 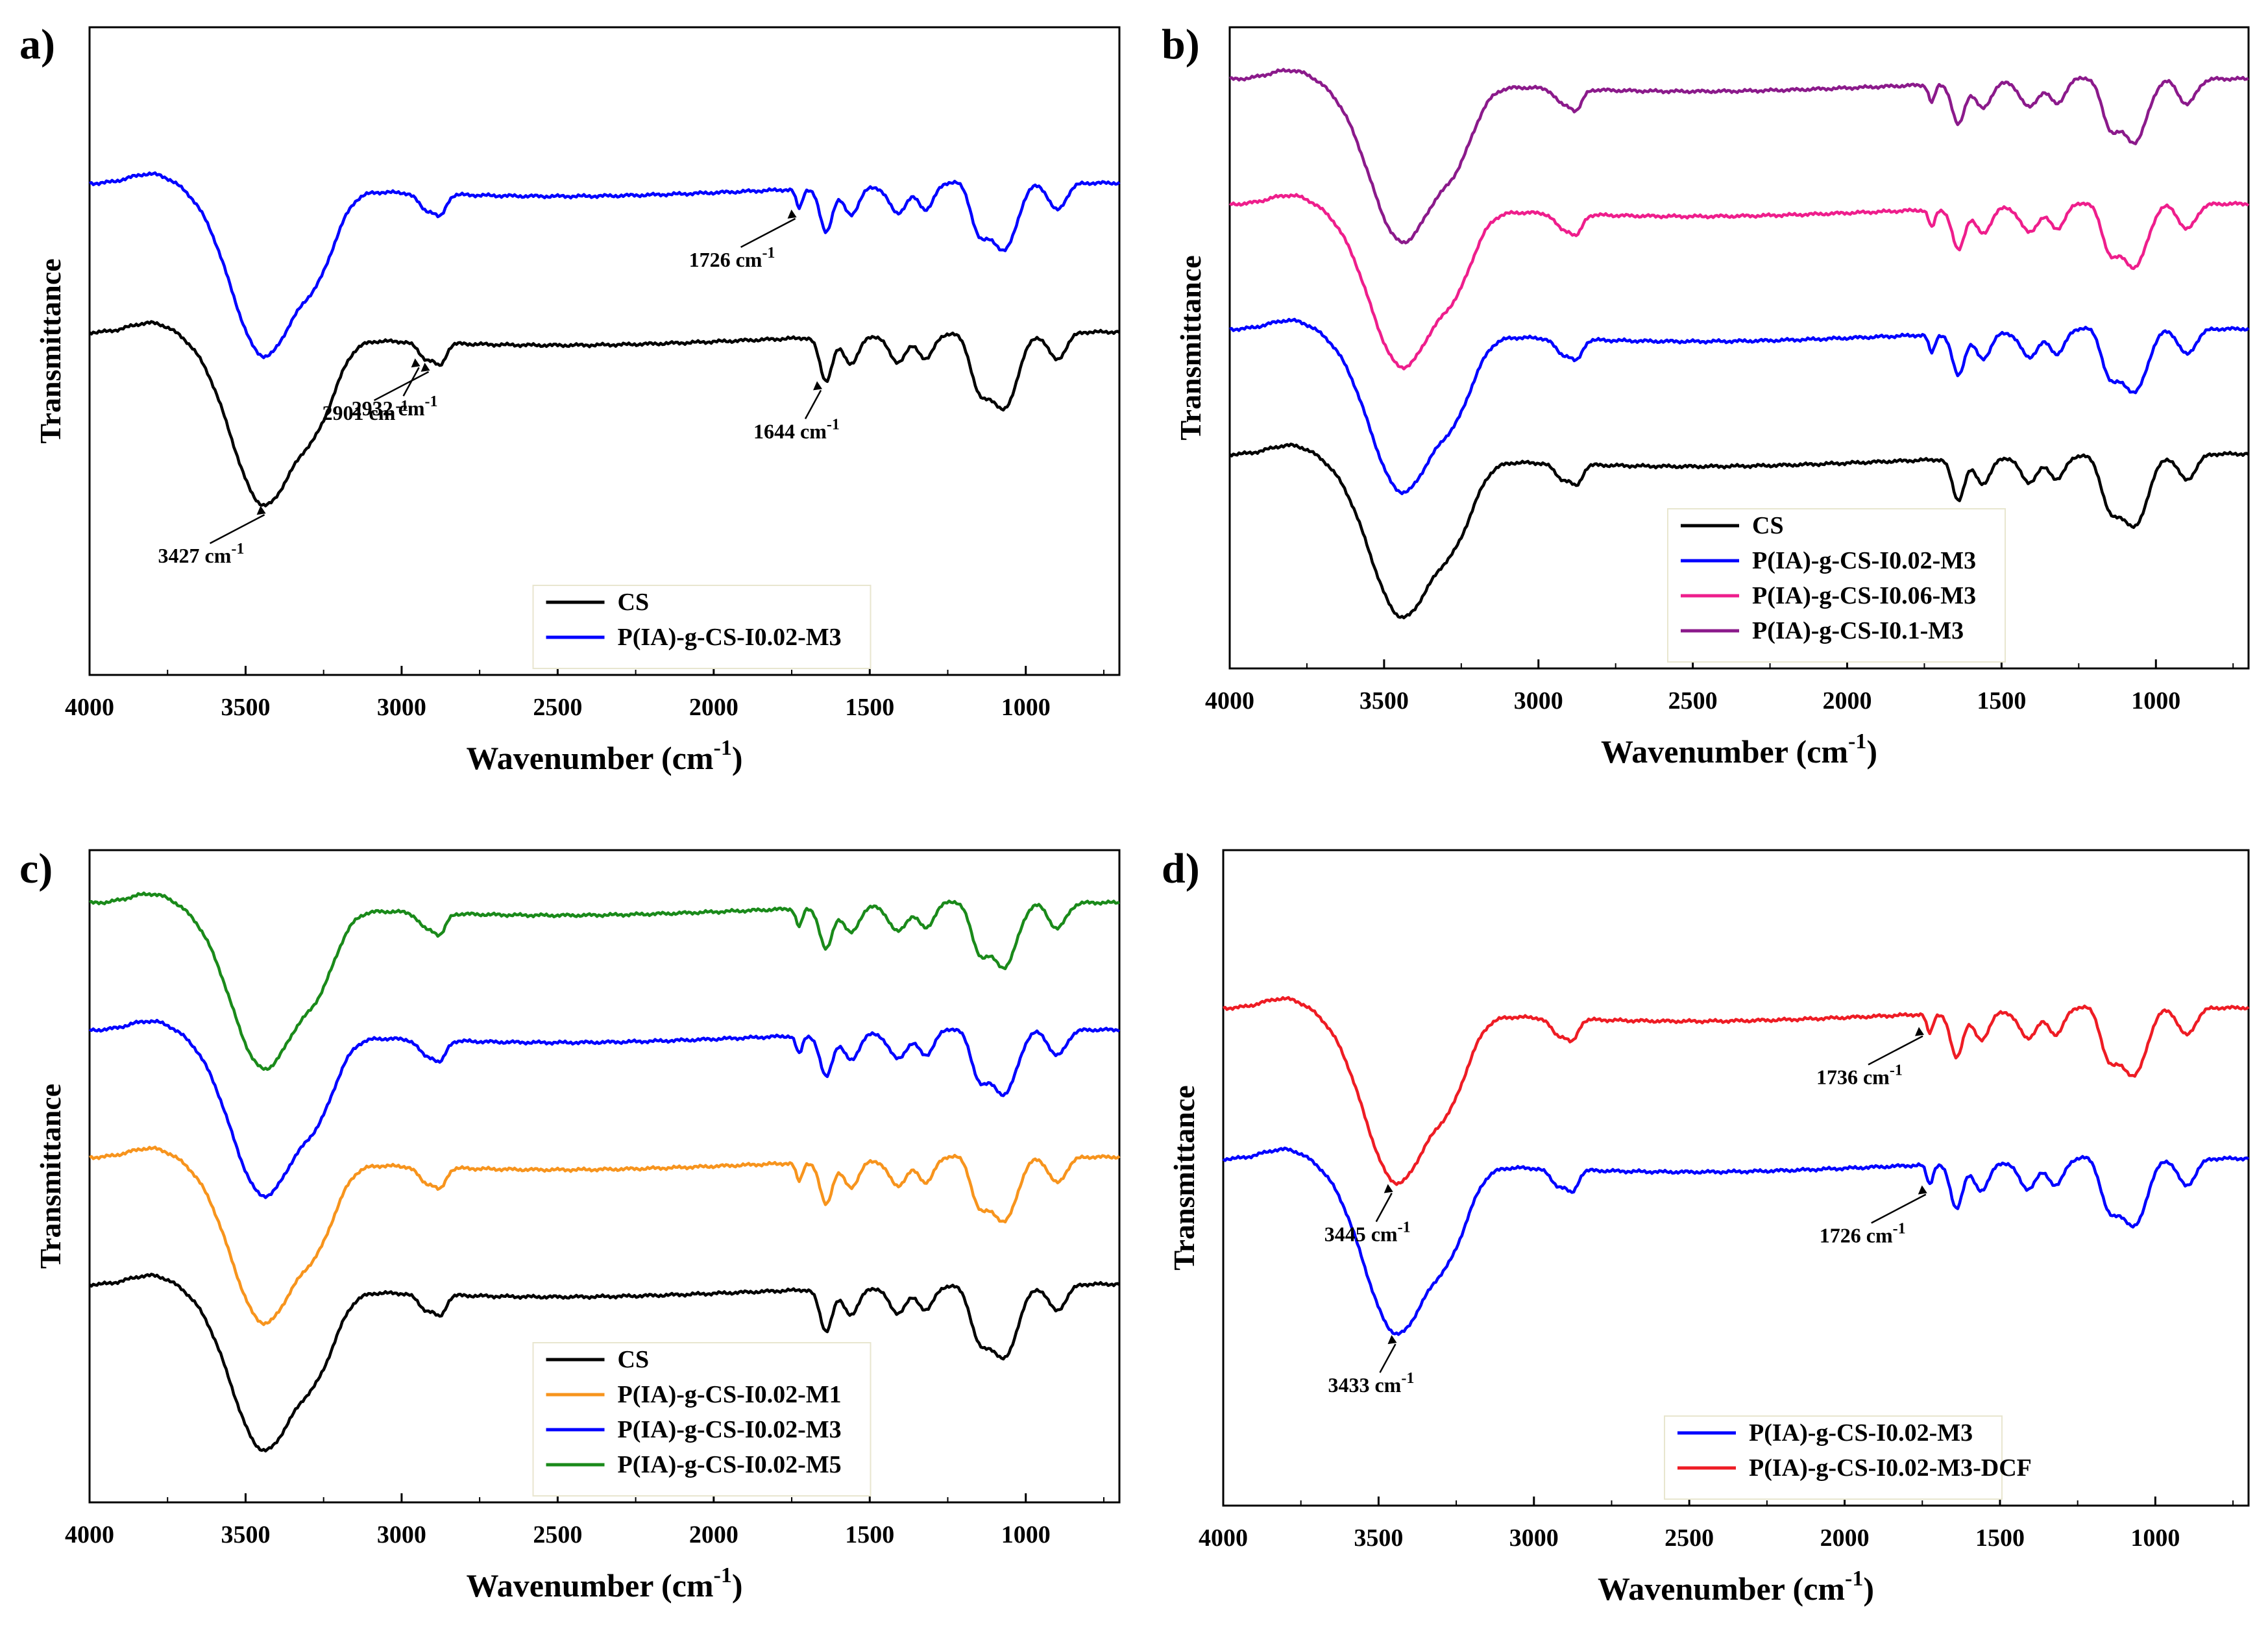 I want to click on legend-entry: P(IA)-g-CS-I0.1-M3, so click(x=1858, y=630).